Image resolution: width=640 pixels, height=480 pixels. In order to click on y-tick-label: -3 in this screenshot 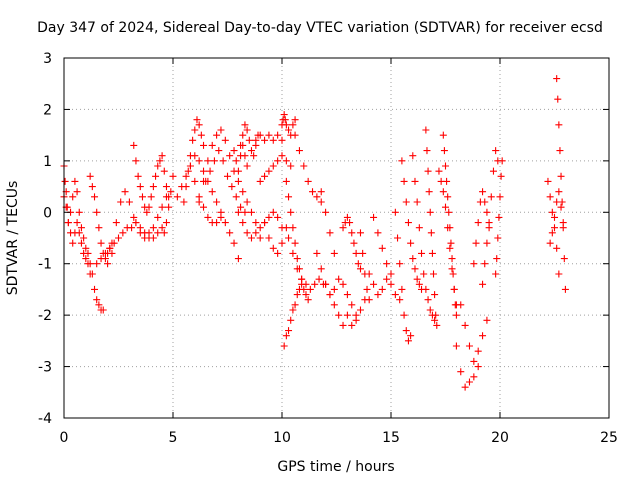, I will do `click(45, 368)`.